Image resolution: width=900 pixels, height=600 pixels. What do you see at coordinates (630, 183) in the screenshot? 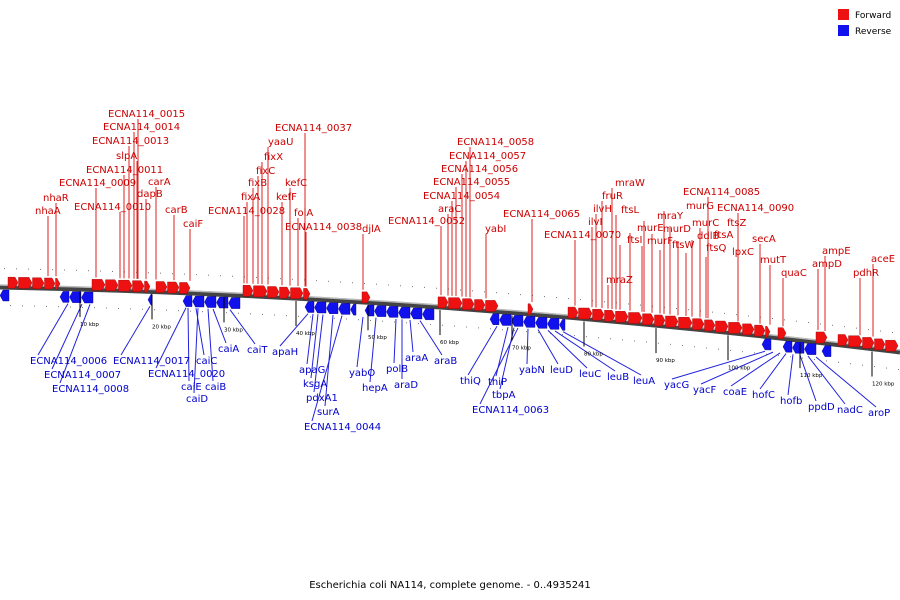
I see `gene-label-mraw: mraW` at bounding box center [630, 183].